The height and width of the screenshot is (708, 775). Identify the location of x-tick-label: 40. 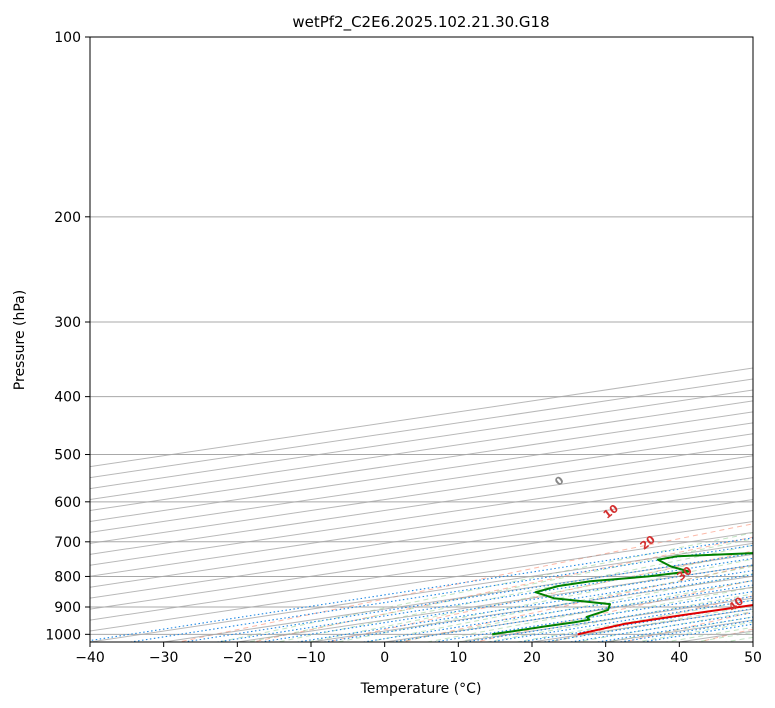
(679, 658).